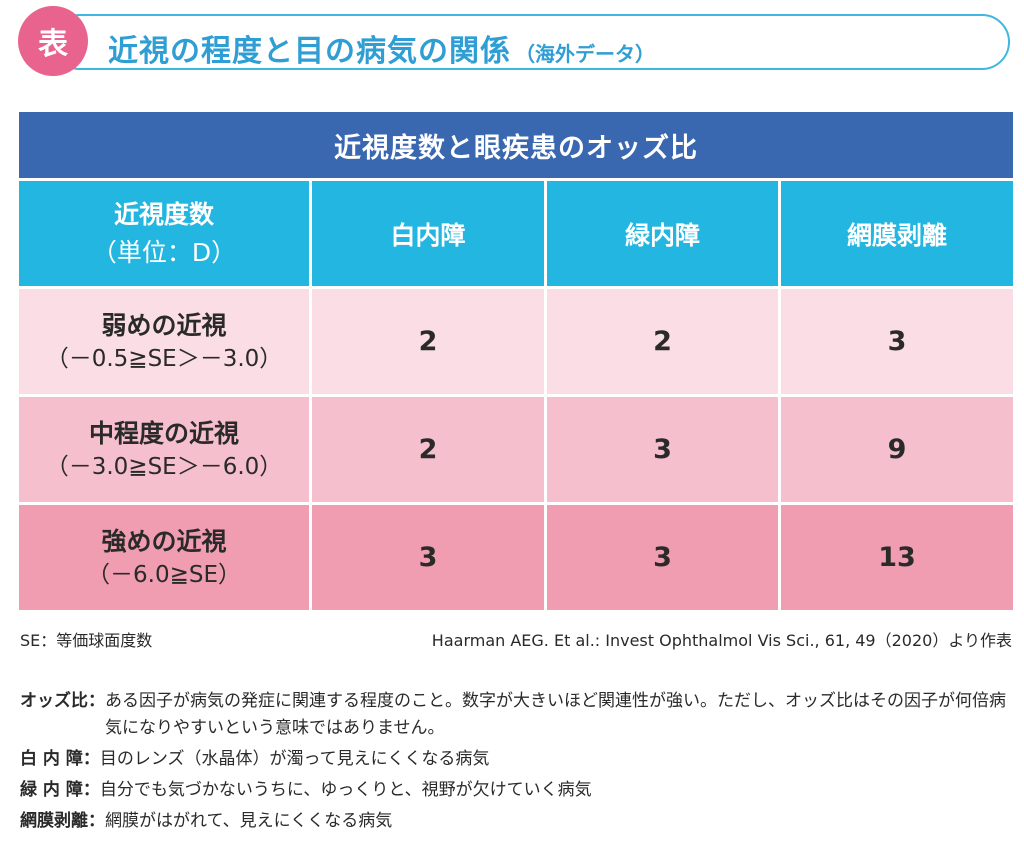 The width and height of the screenshot is (1024, 844). Describe the element at coordinates (164, 325) in the screenshot. I see `row-name: 弱めの近視` at that location.